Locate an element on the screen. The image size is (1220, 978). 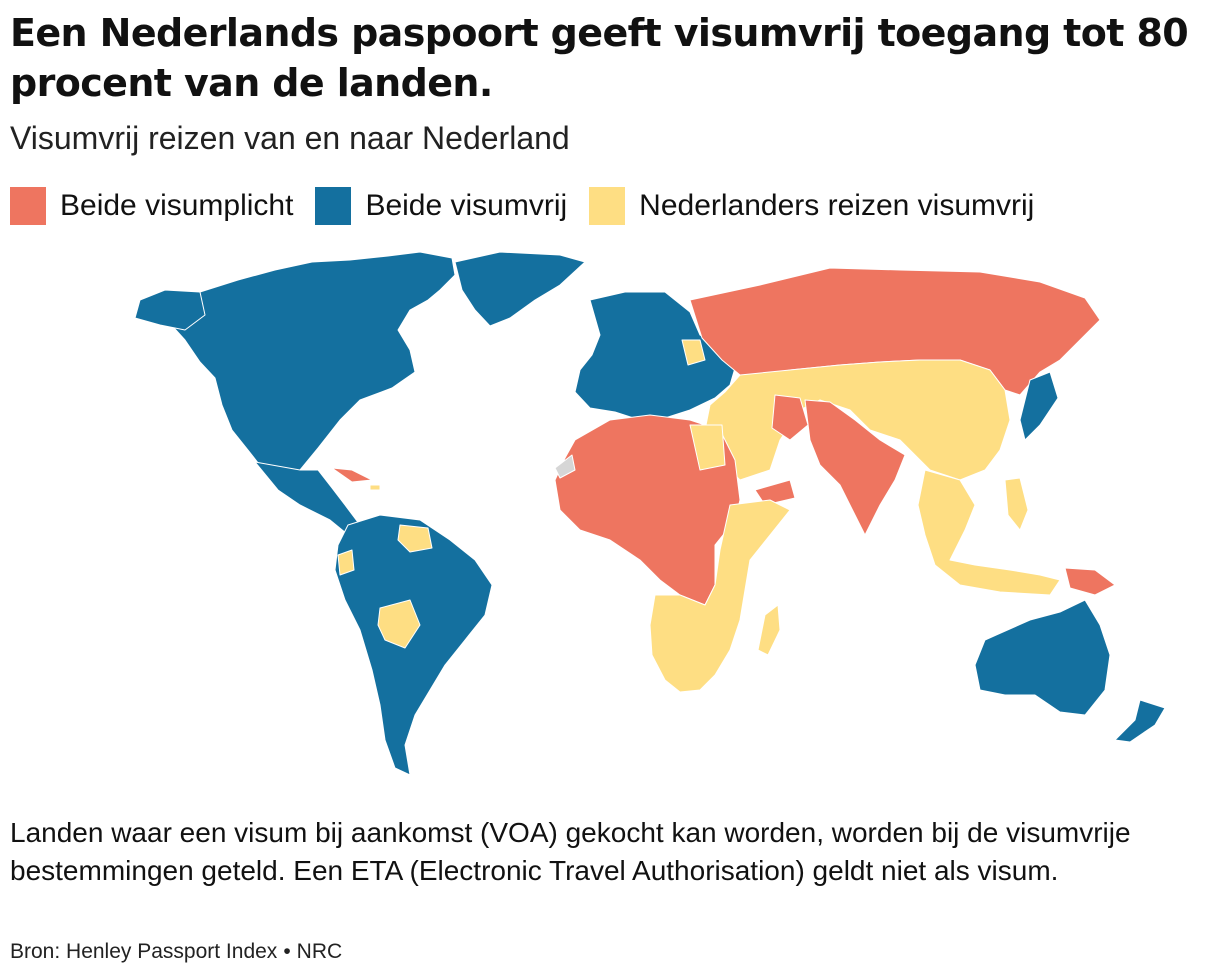
legend-item-nl-visumvrij: Nederlanders reizen visumvrij is located at coordinates (811, 206).